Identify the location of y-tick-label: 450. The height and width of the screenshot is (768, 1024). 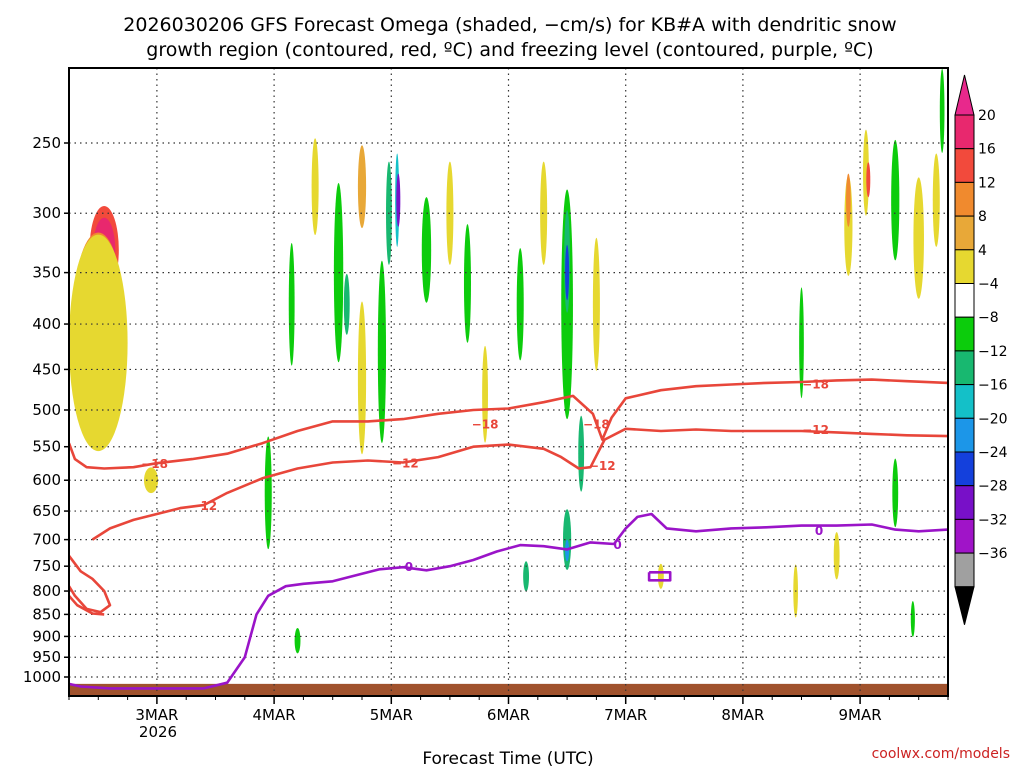
(46, 369).